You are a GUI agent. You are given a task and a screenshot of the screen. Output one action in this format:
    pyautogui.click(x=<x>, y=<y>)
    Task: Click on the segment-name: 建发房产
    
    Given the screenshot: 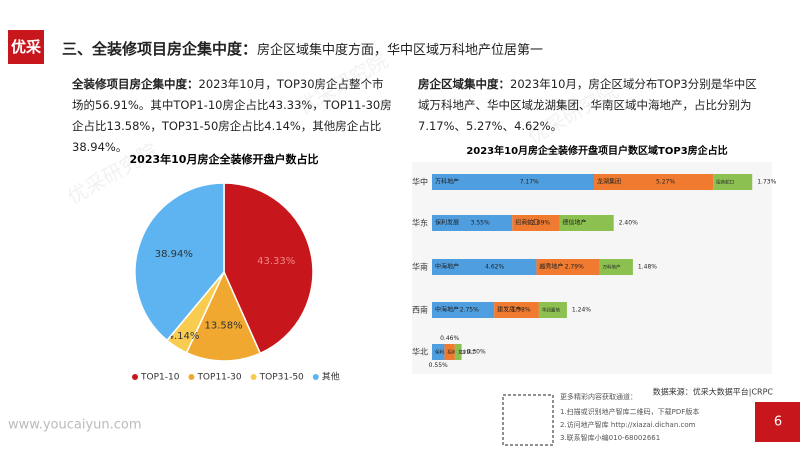 What is the action you would take?
    pyautogui.click(x=509, y=310)
    